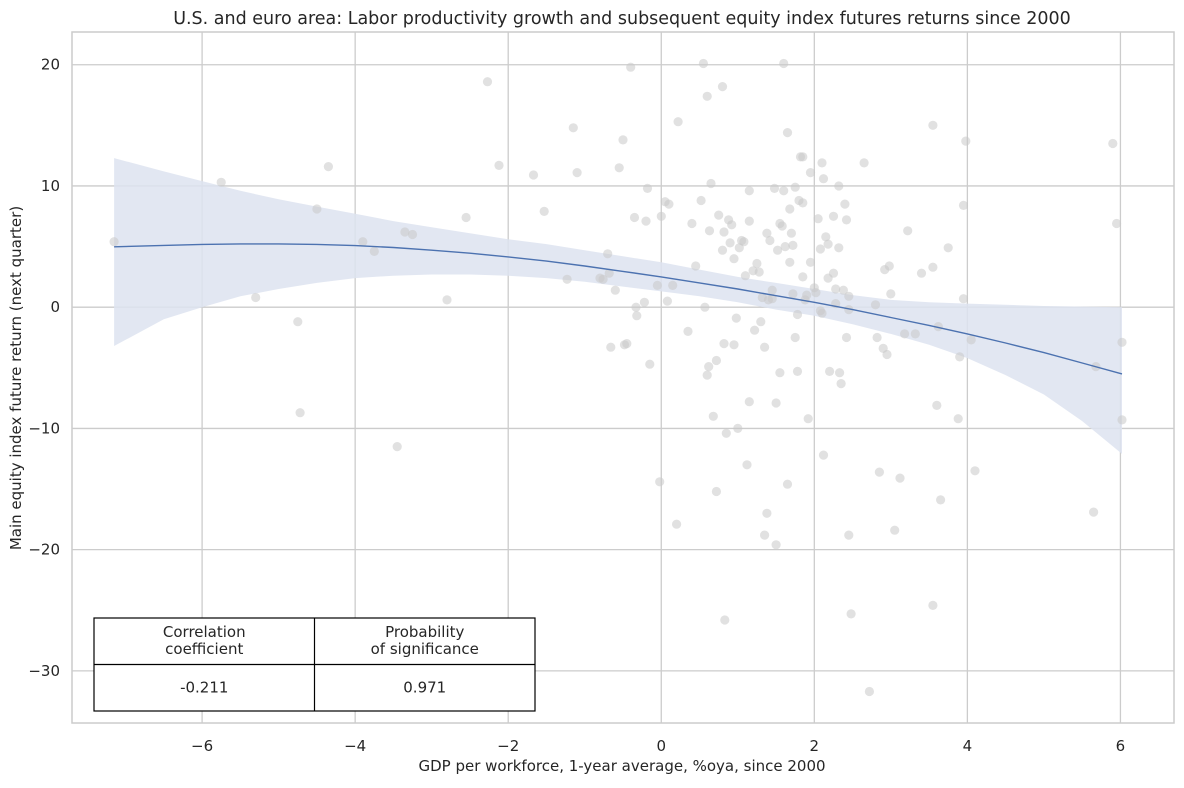 The height and width of the screenshot is (788, 1184). I want to click on x-tick-label: 4, so click(968, 746).